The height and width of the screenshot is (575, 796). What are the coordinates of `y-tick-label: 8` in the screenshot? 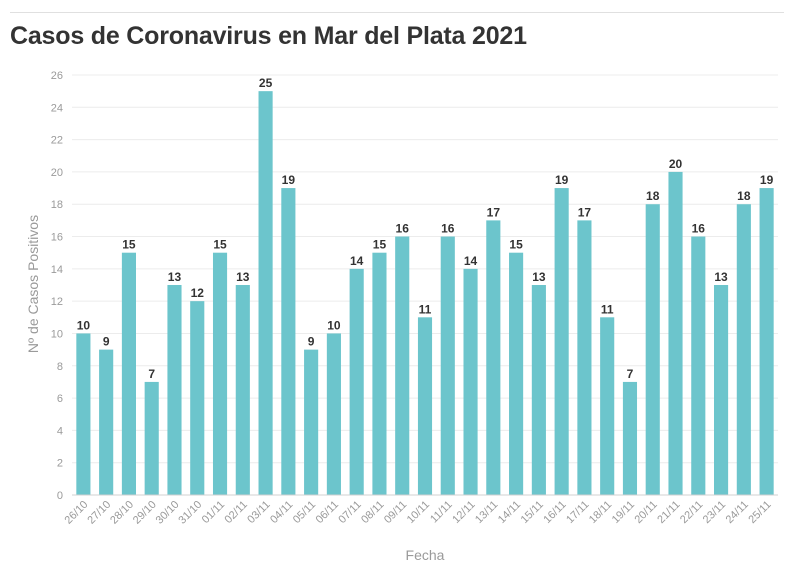 It's located at (60, 367).